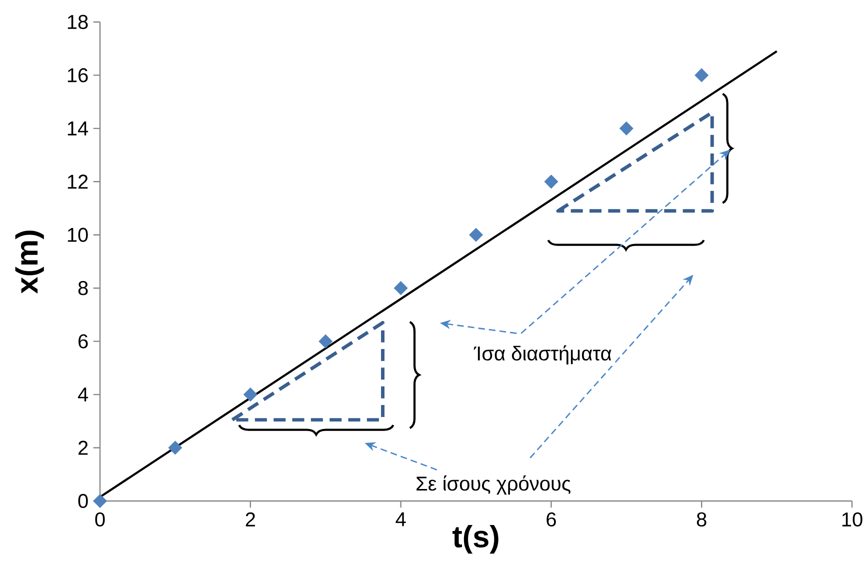 The image size is (866, 577). Describe the element at coordinates (475, 539) in the screenshot. I see `x-axis-title: t(s)` at that location.